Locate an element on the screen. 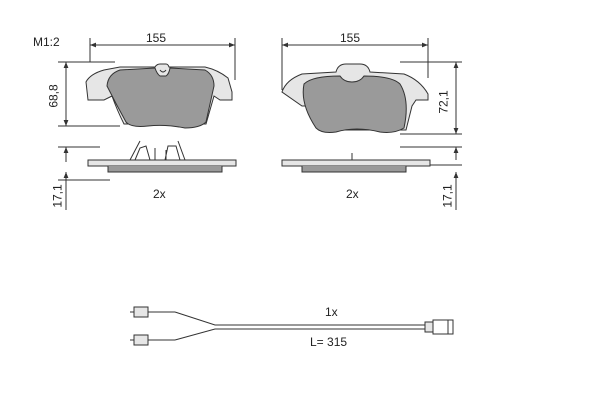 This screenshot has height=400, width=600. wear-sensor-cable is located at coordinates (292, 326).